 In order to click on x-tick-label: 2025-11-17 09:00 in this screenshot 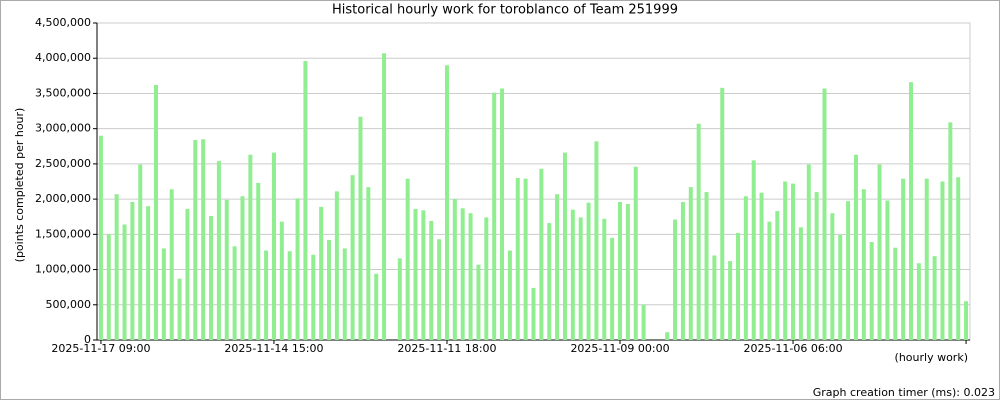, I will do `click(100, 348)`.